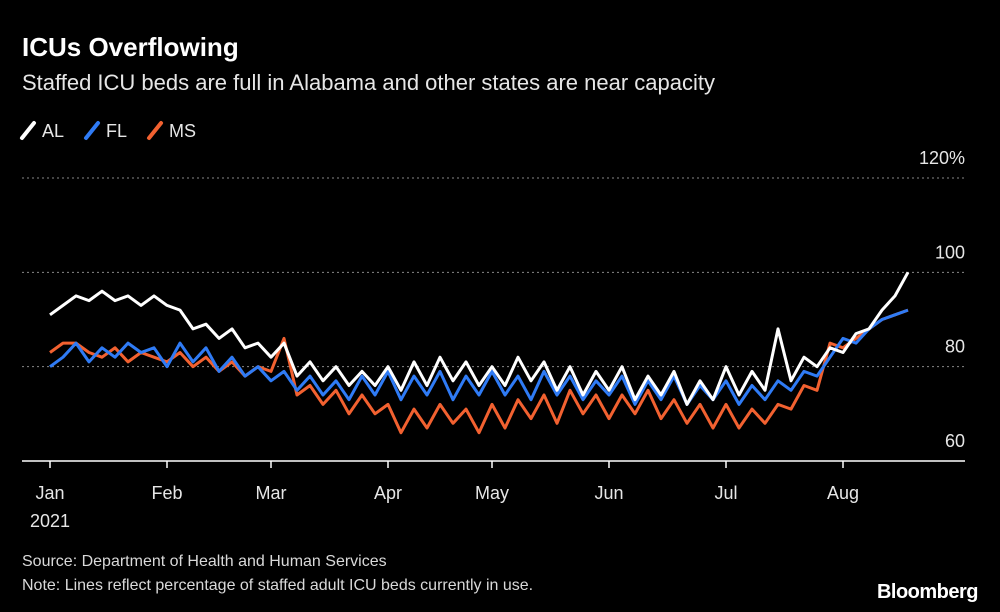 The height and width of the screenshot is (612, 1000). I want to click on x-year-label: 2021, so click(50, 521).